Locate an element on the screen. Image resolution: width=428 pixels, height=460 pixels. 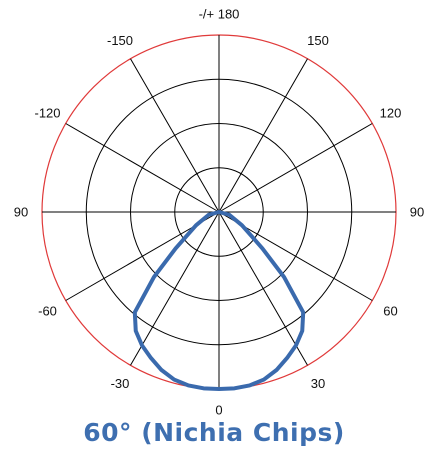
angle-label: 120 is located at coordinates (391, 113).